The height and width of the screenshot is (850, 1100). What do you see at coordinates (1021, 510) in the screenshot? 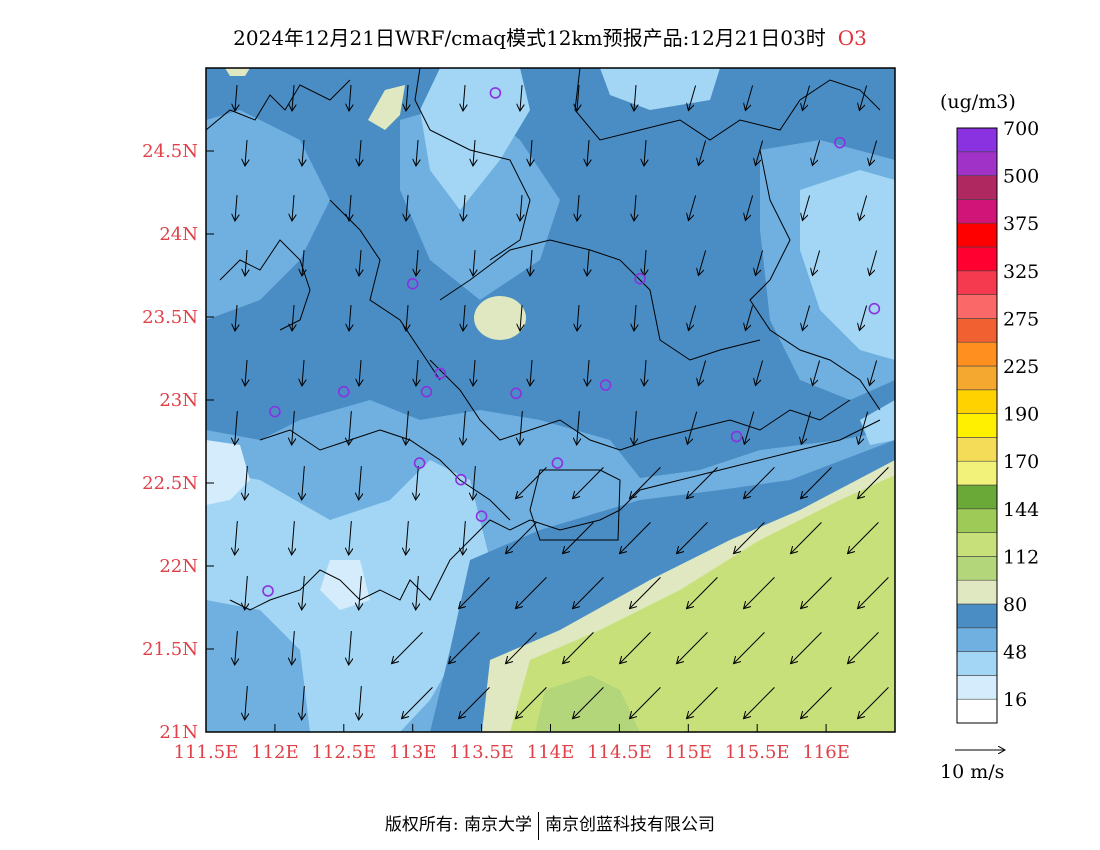
I see `legend-label: 144` at bounding box center [1021, 510].